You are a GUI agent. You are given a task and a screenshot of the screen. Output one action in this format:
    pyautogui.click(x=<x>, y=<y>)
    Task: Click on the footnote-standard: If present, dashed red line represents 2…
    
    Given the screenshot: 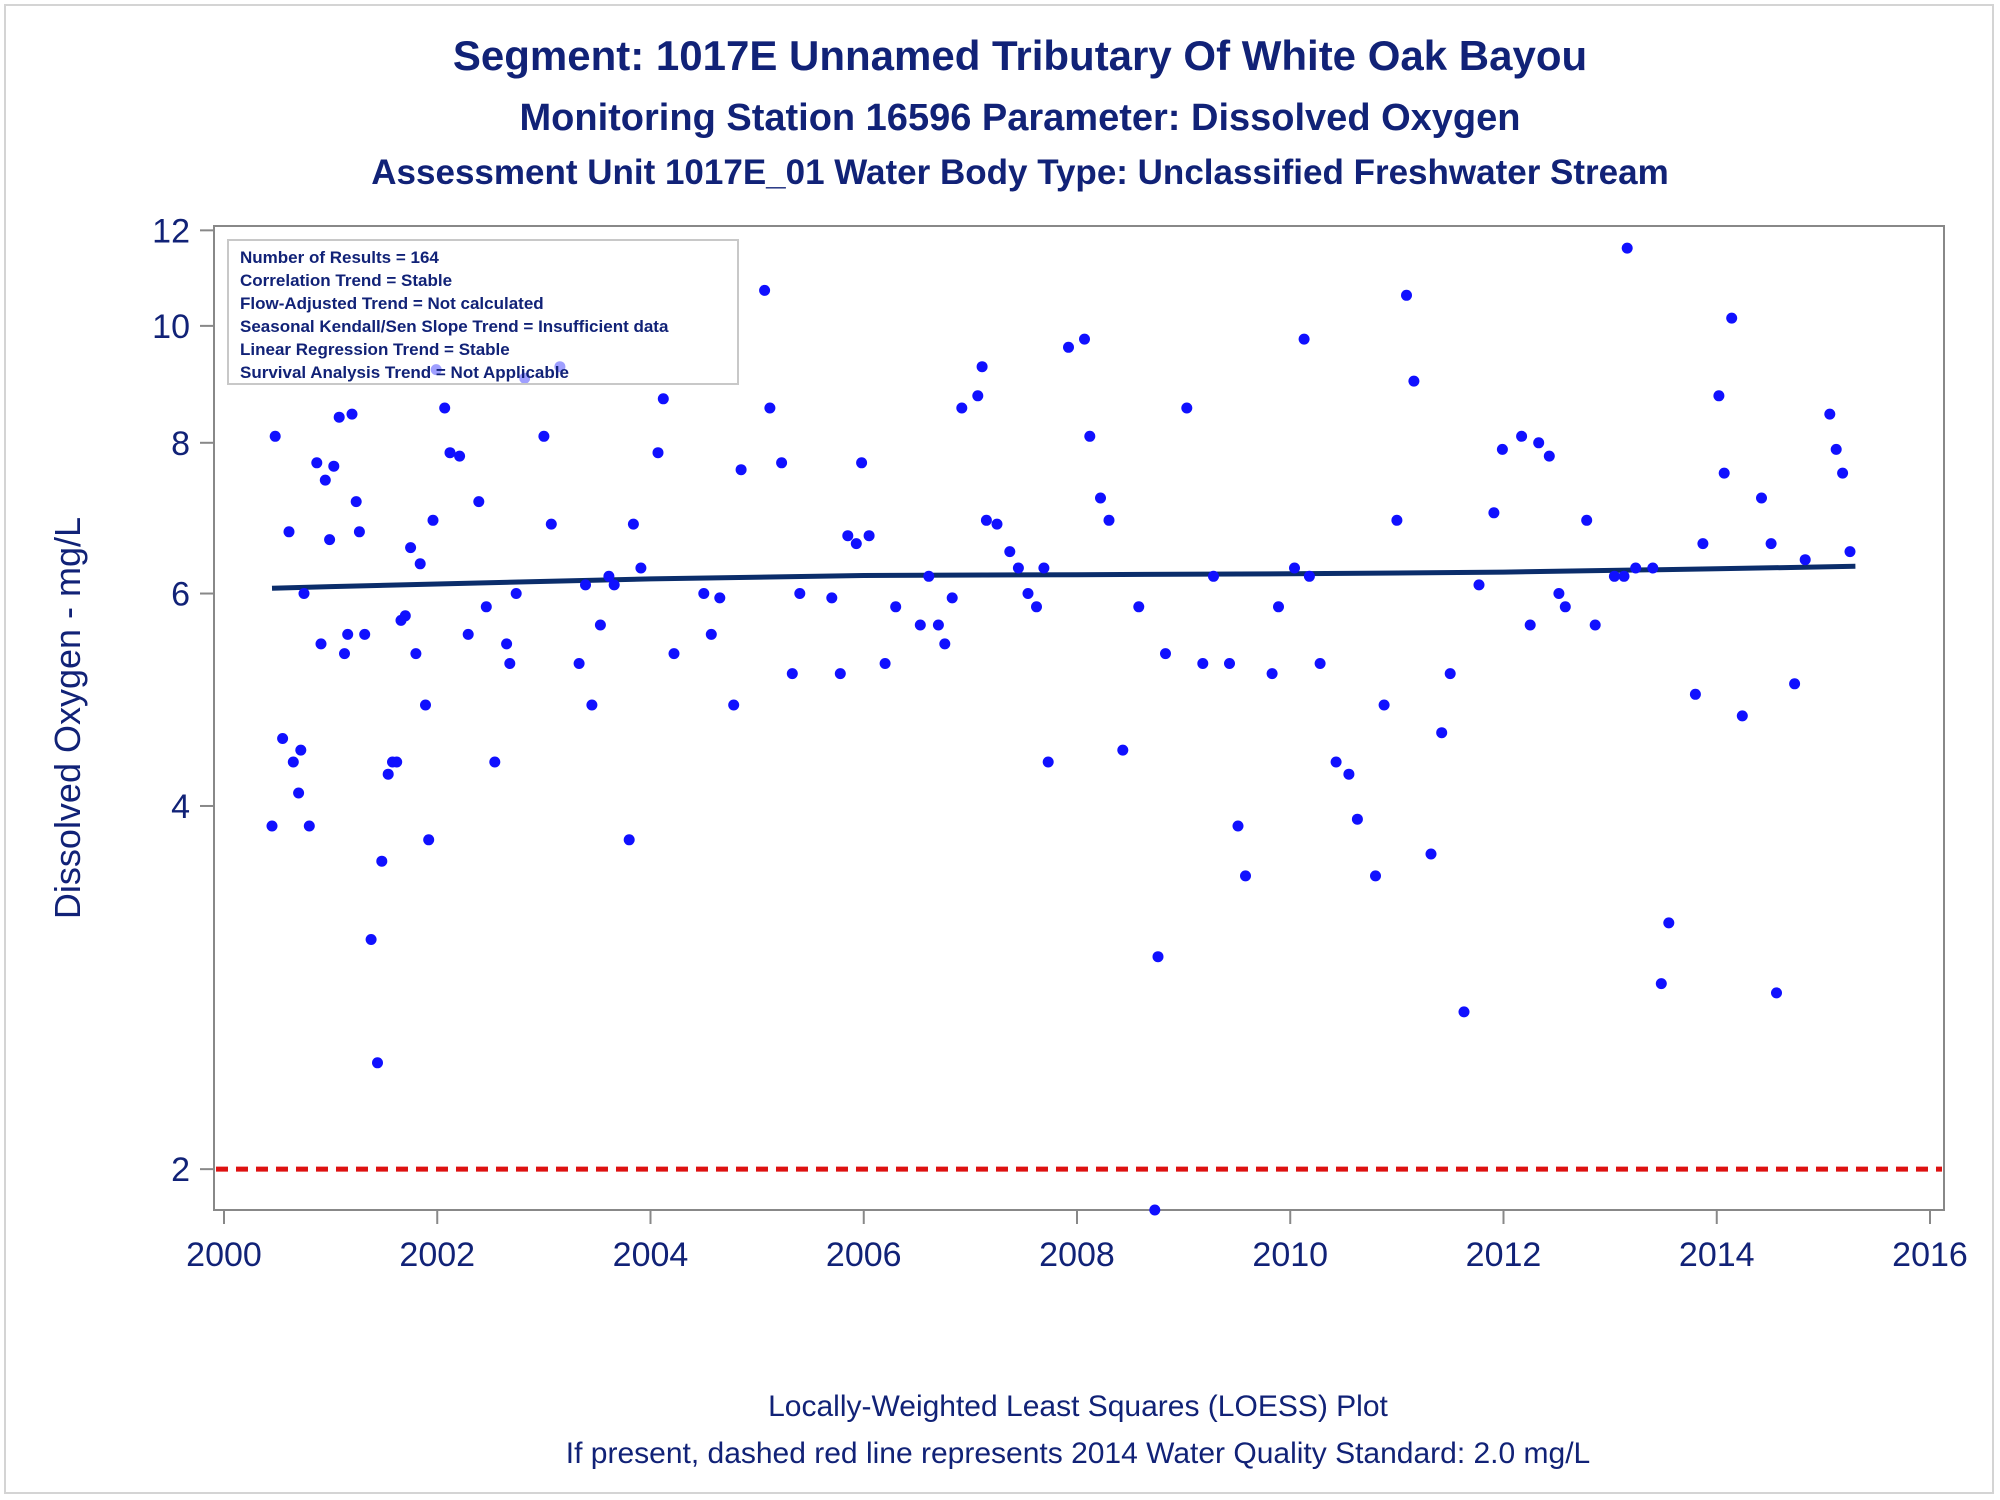 What is the action you would take?
    pyautogui.click(x=1078, y=1453)
    